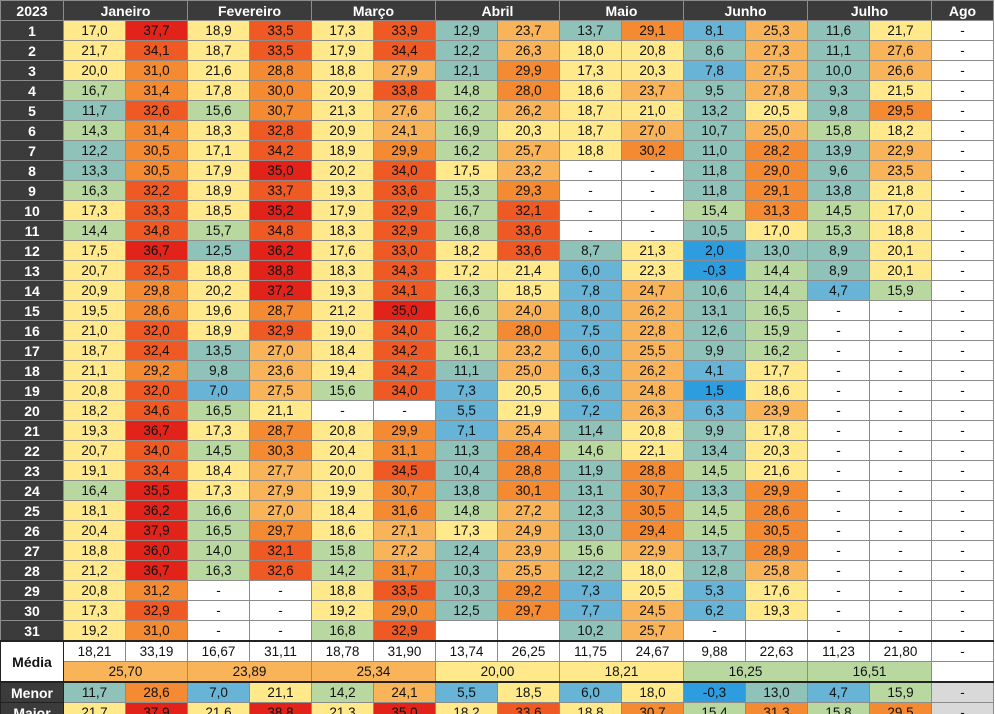 The height and width of the screenshot is (714, 995). What do you see at coordinates (466, 610) in the screenshot?
I see `temperature-cell: 12,5` at bounding box center [466, 610].